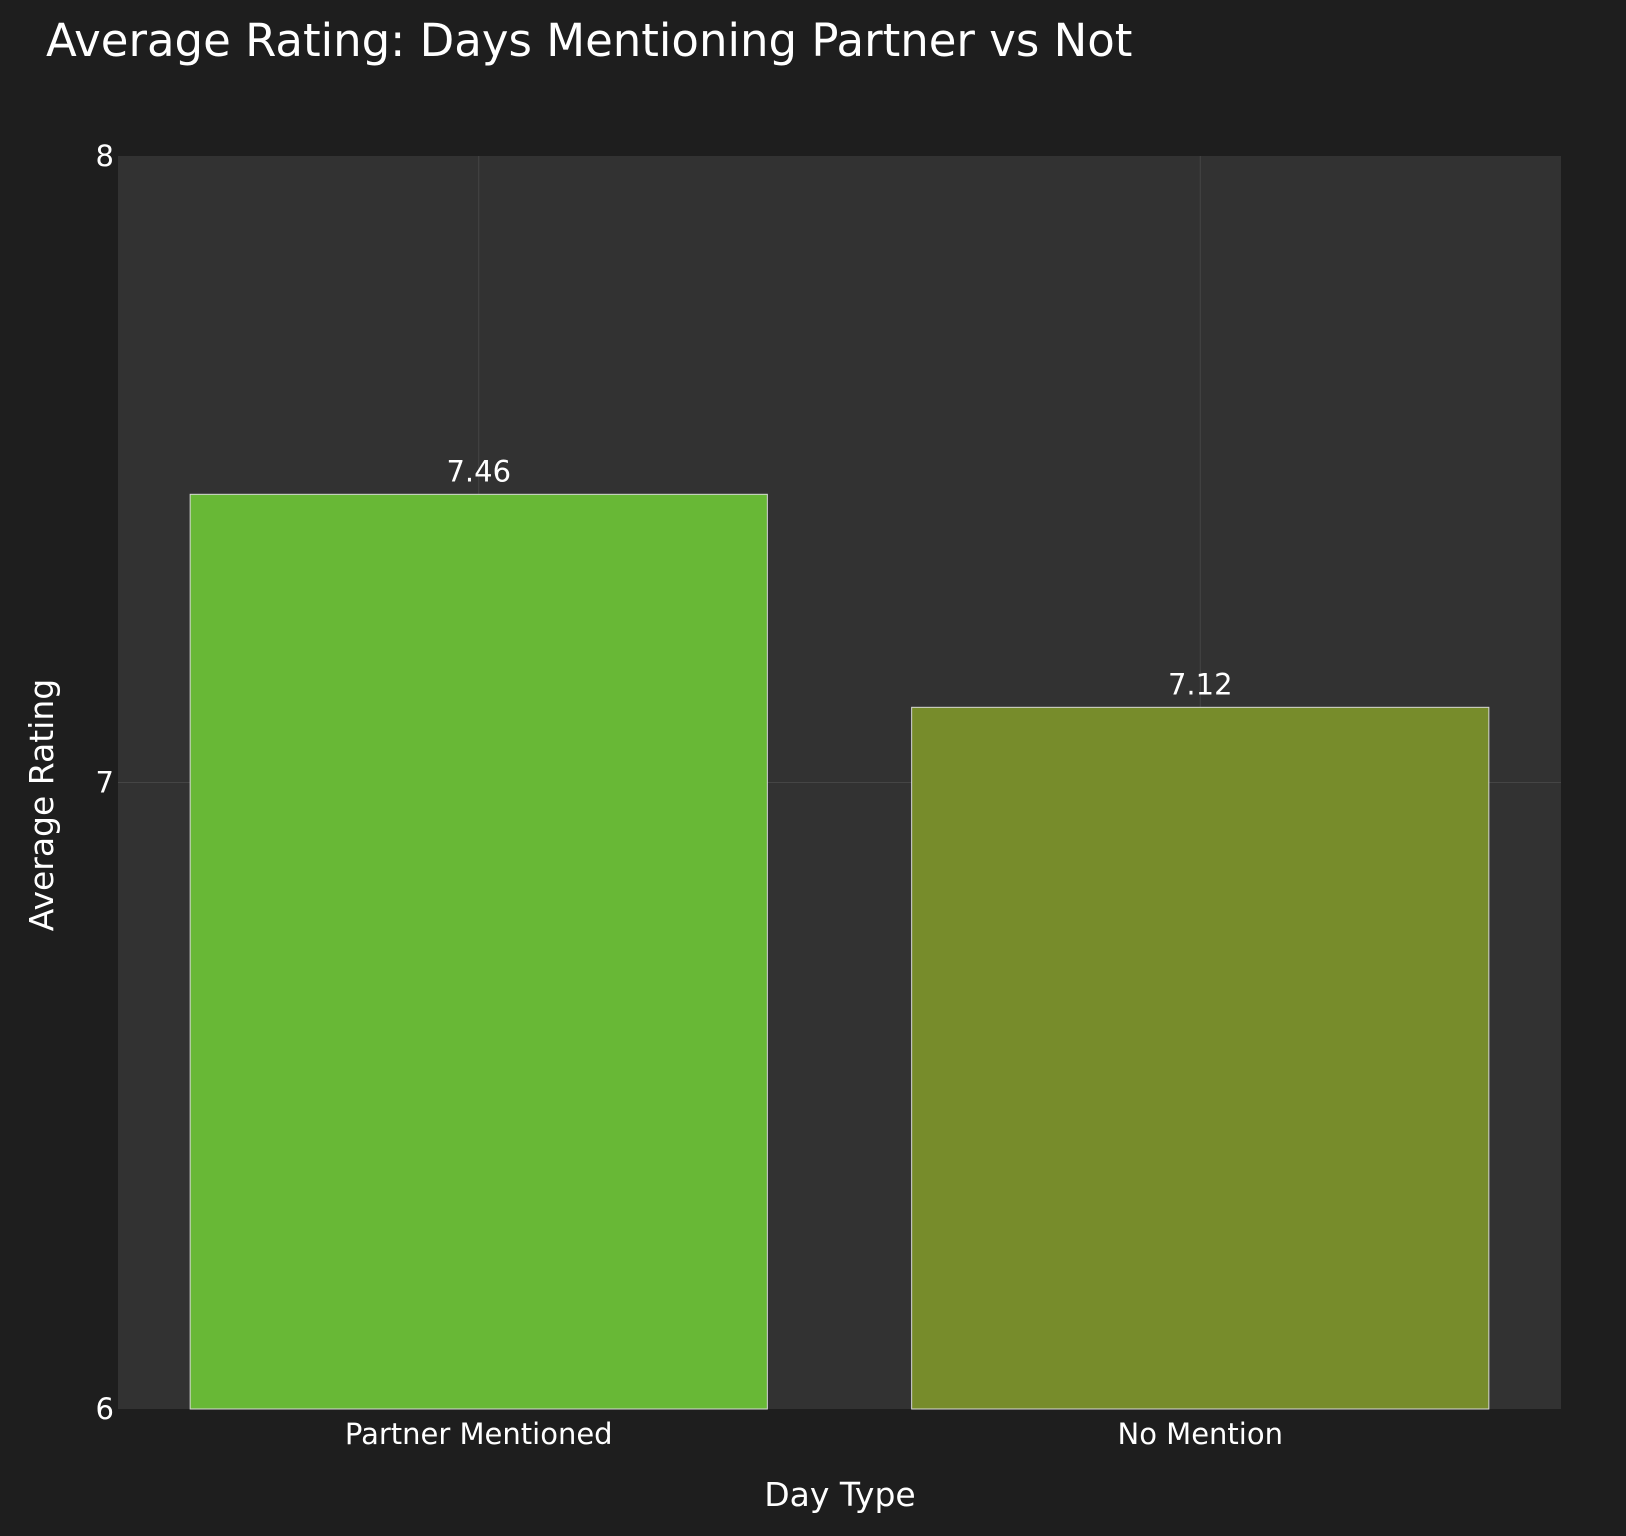  I want to click on y-tick-label: 8, so click(105, 156).